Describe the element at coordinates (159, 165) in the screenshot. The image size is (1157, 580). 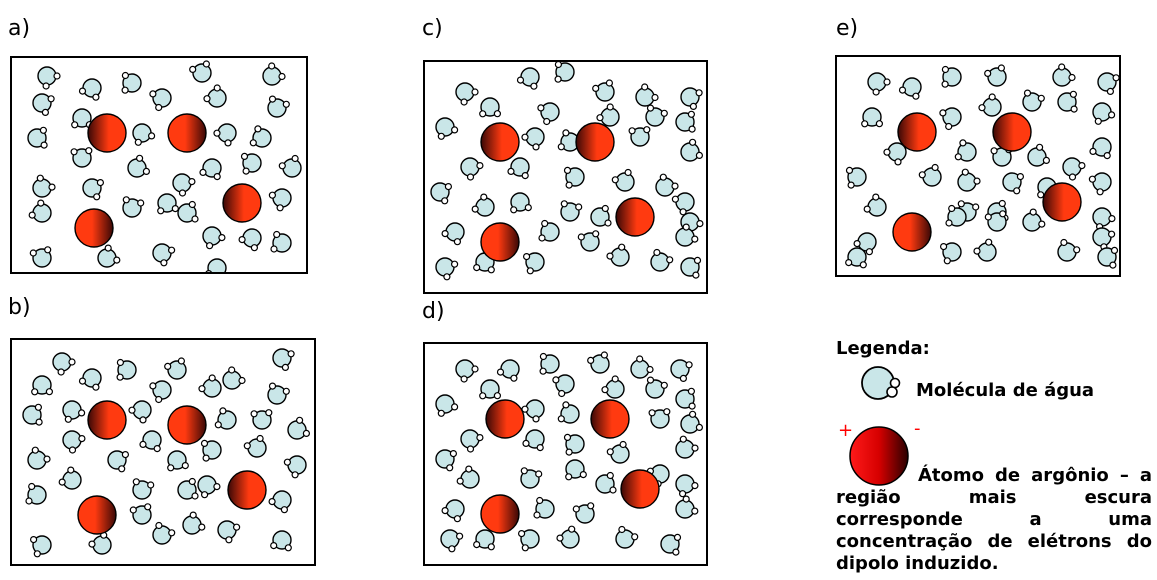
I see `panel-a` at that location.